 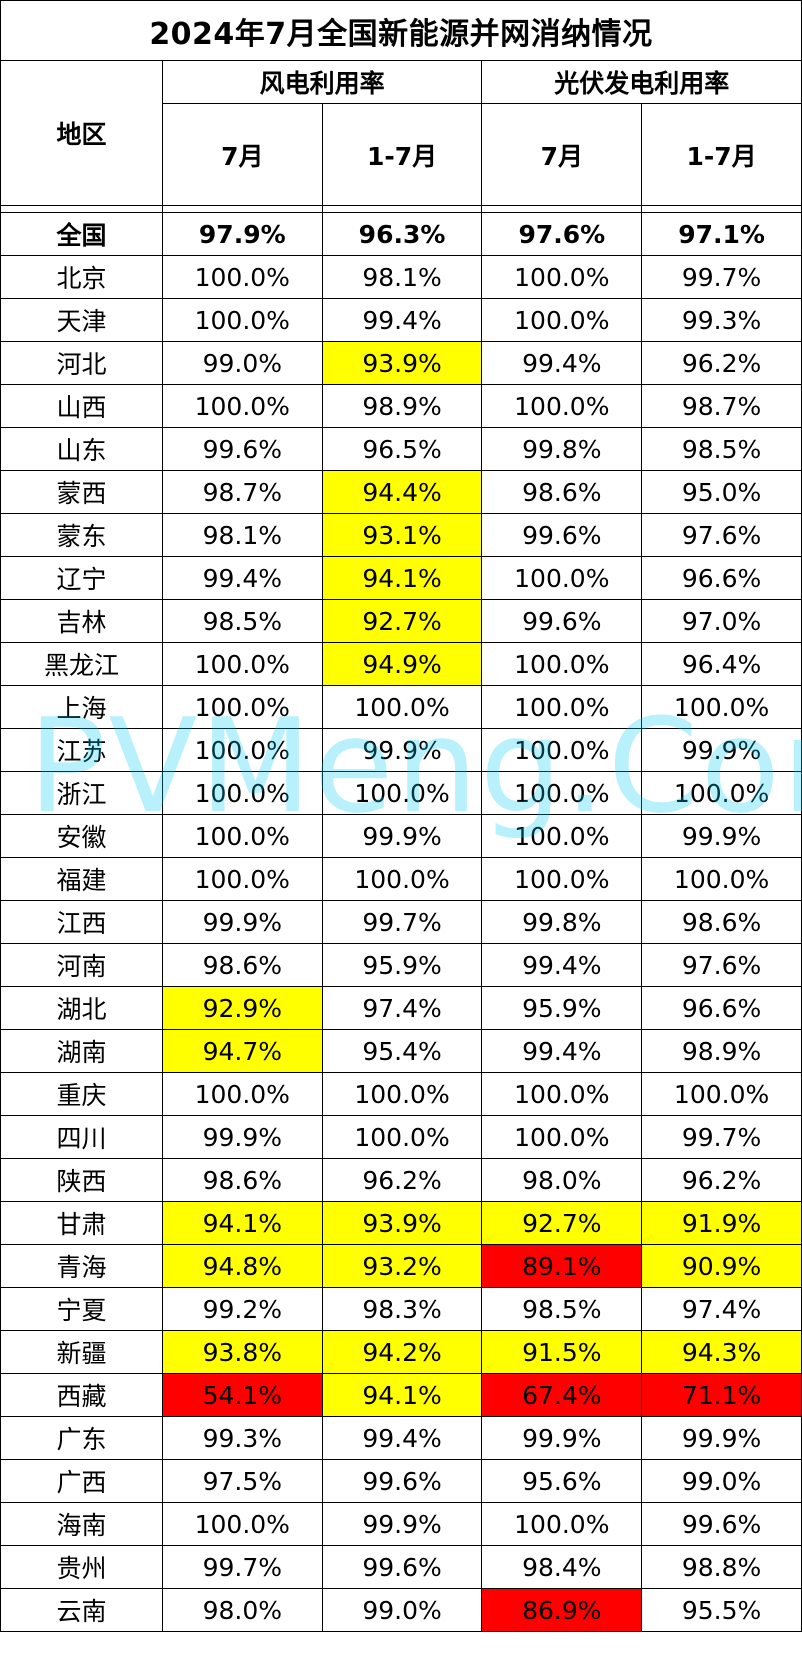 I want to click on wind-month-cell: 99.6%, so click(x=242, y=449).